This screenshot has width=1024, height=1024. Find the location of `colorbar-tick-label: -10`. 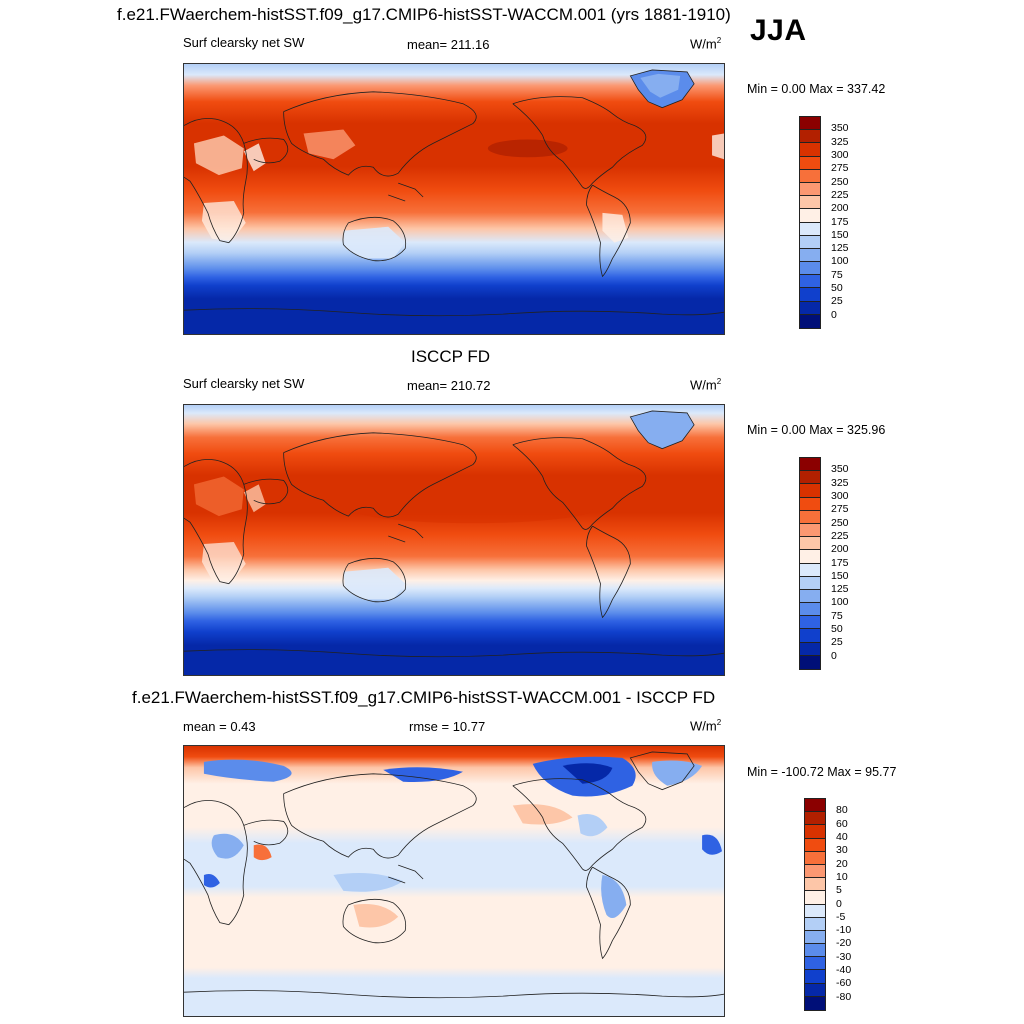

colorbar-tick-label: -10 is located at coordinates (844, 930).